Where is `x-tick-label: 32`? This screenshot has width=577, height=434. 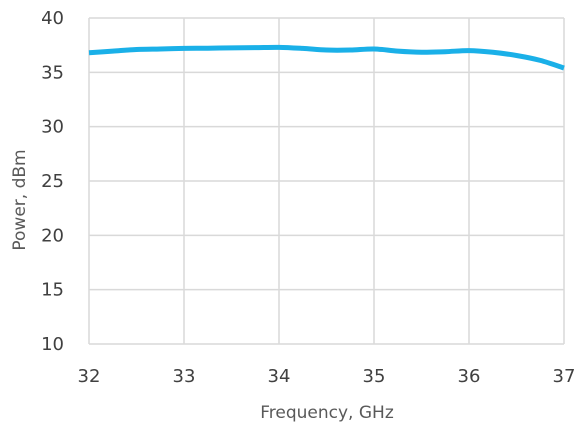 x-tick-label: 32 is located at coordinates (89, 376).